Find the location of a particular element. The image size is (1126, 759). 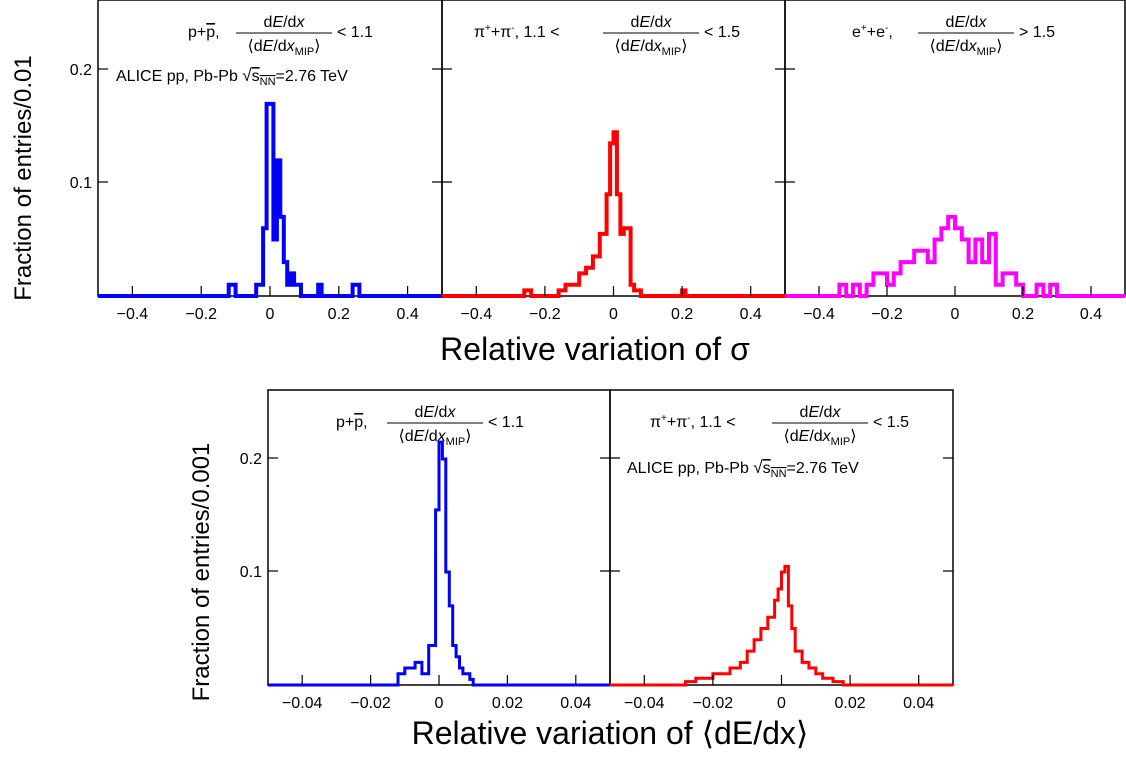

top-y-axis: 0.1 0.2 is located at coordinates (432, 127).